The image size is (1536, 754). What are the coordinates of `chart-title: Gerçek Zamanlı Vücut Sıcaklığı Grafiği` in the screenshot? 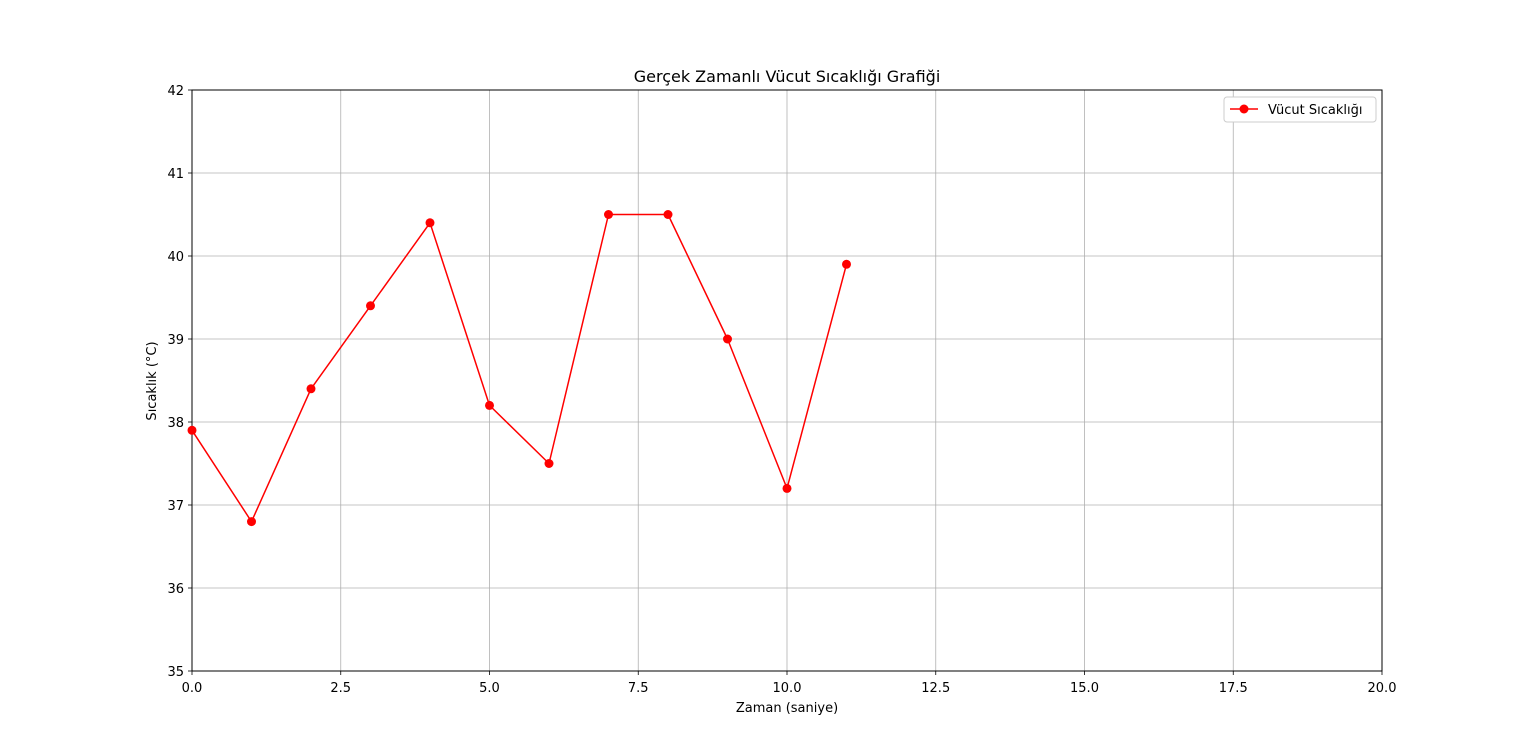 It's located at (787, 76).